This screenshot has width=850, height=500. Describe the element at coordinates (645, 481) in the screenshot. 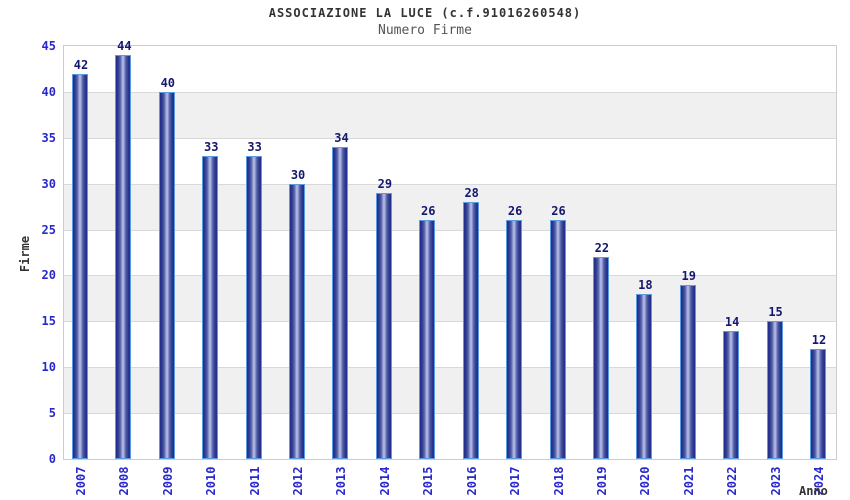

I see `x-tick-label-2020: 2020` at that location.